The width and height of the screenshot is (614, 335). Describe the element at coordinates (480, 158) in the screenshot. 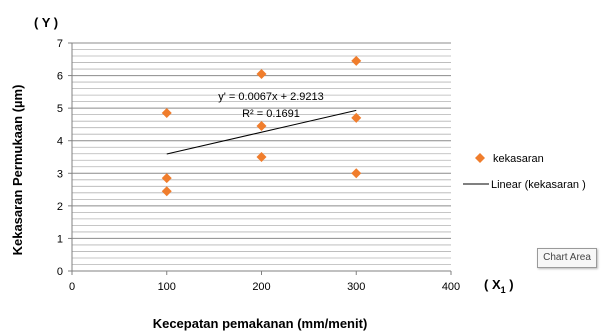

I see `legend-diamond-marker` at that location.